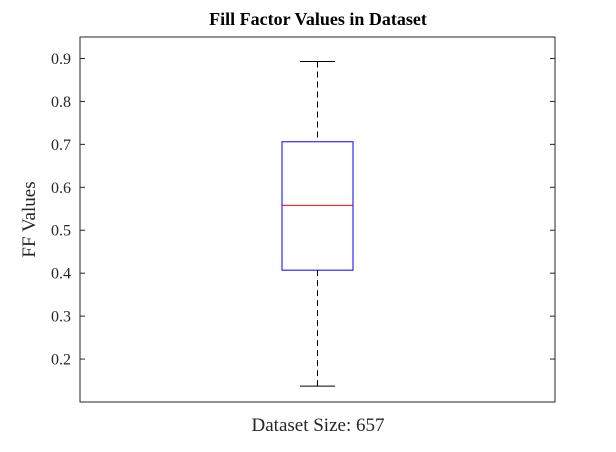  What do you see at coordinates (61, 59) in the screenshot?
I see `y-tick-label: 0.9` at bounding box center [61, 59].